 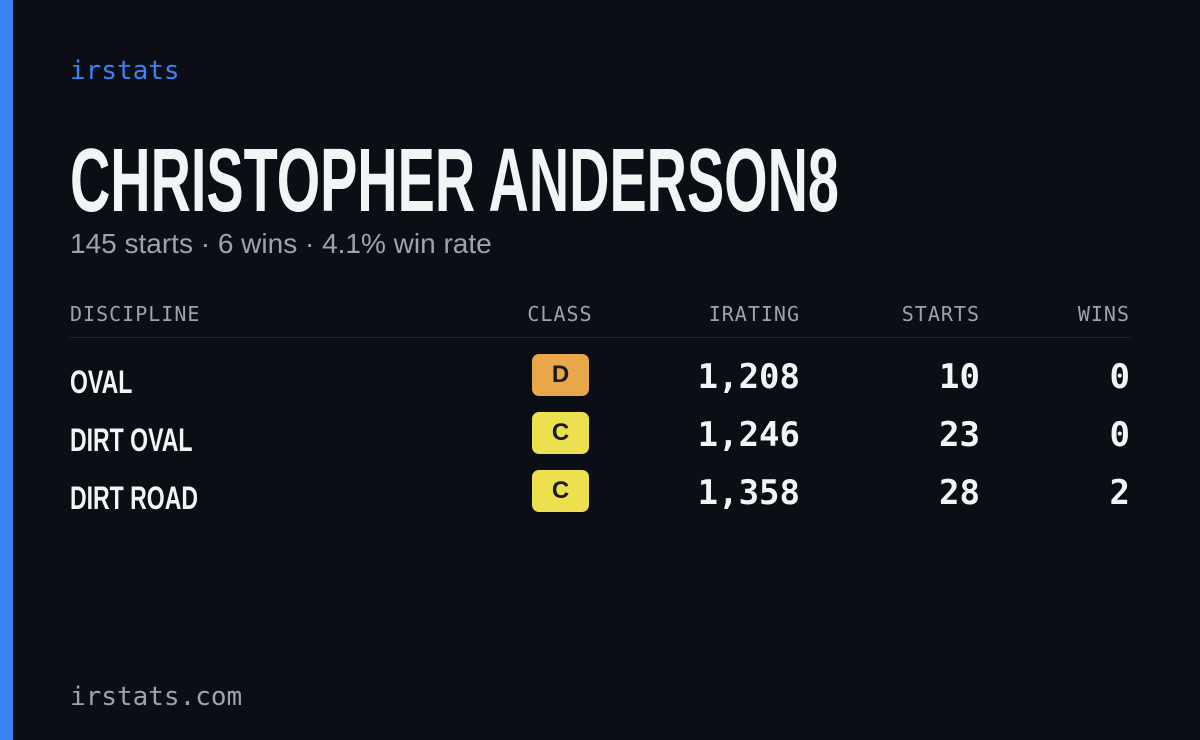 What do you see at coordinates (101, 382) in the screenshot?
I see `discipline: OVAL` at bounding box center [101, 382].